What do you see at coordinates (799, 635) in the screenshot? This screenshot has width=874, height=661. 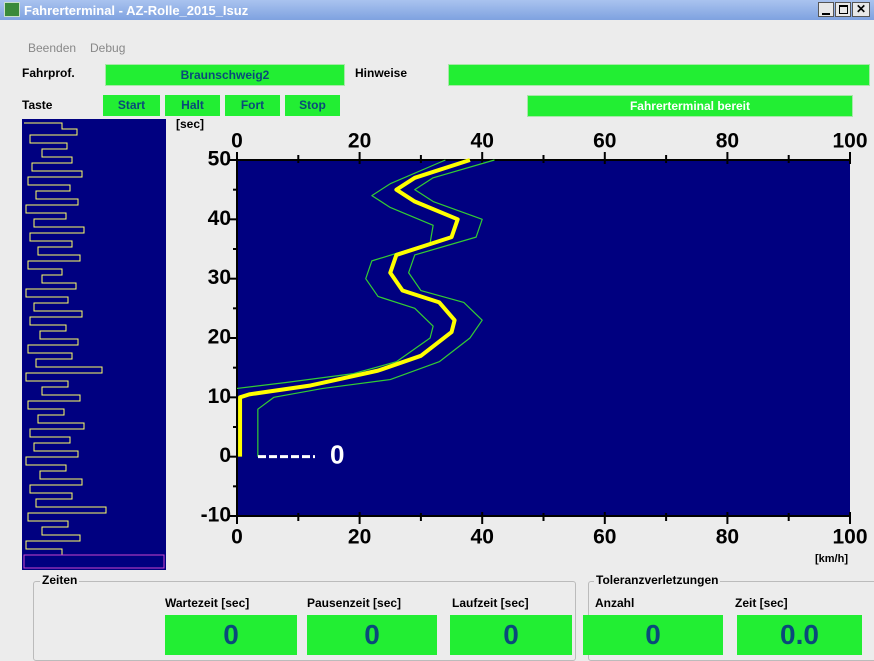 I see `violation-time-value: 0.0` at bounding box center [799, 635].